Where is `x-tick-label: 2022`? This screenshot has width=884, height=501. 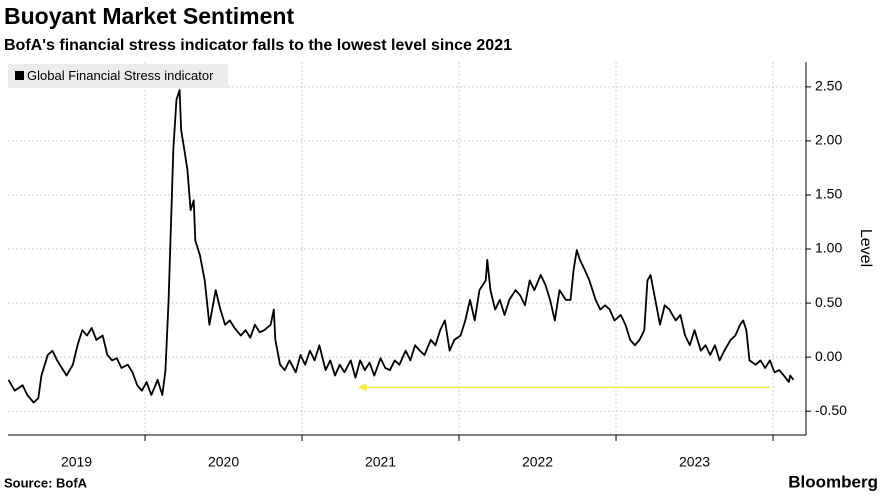
x-tick-label: 2022 is located at coordinates (537, 462).